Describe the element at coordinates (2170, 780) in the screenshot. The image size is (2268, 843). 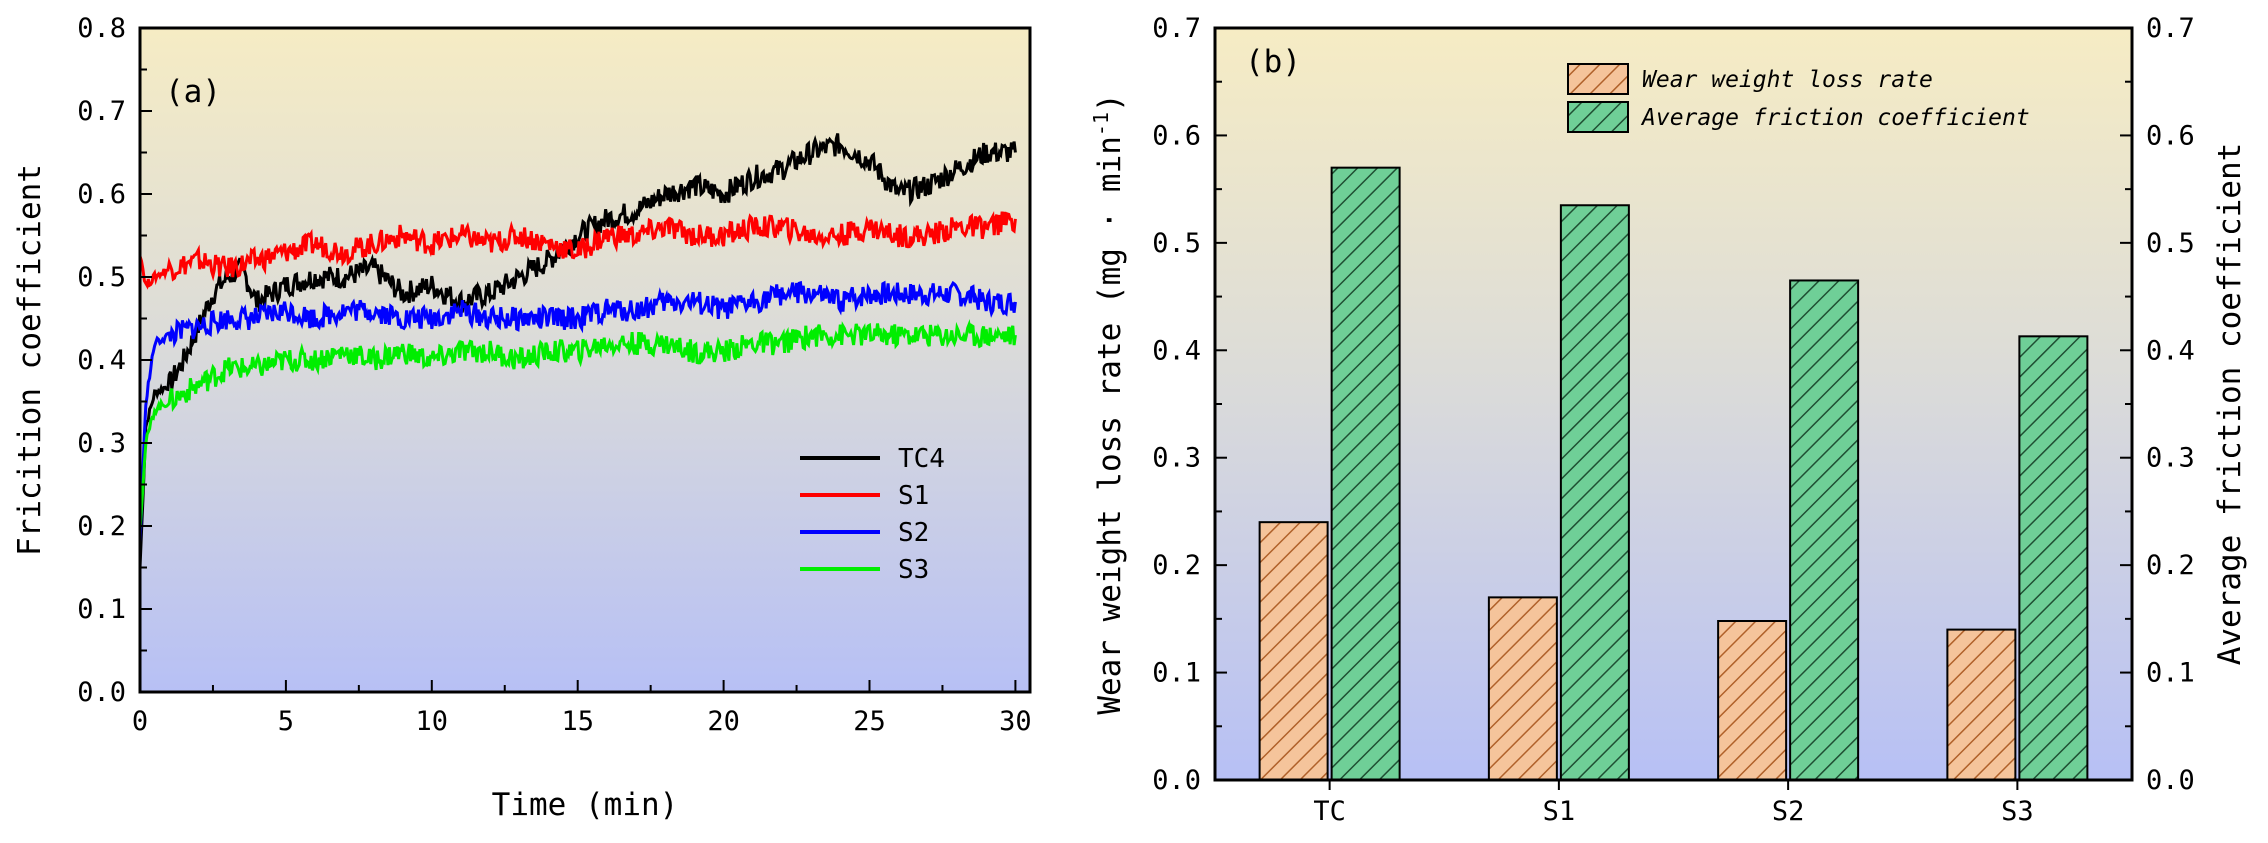
I see `y2-tick-label: 0.0` at that location.